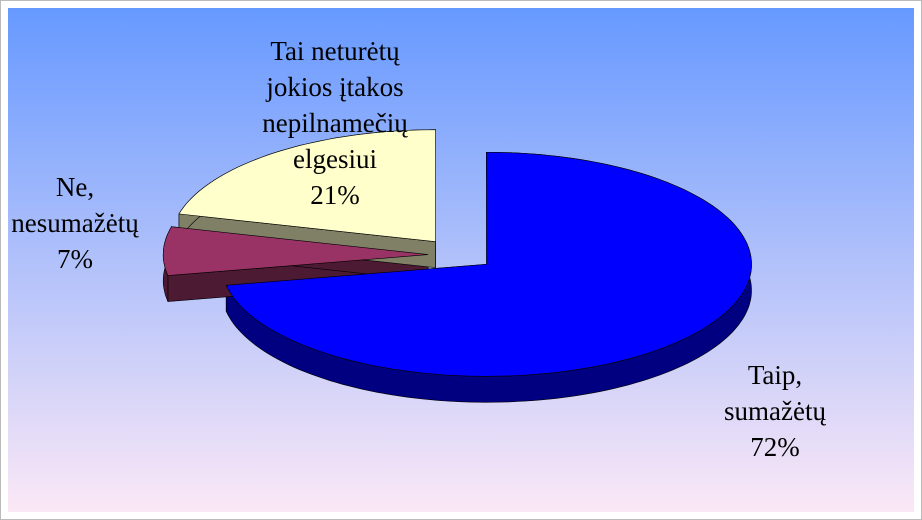 The width and height of the screenshot is (922, 520). What do you see at coordinates (335, 51) in the screenshot?
I see `slice-label-line: Tai neturėtų` at bounding box center [335, 51].